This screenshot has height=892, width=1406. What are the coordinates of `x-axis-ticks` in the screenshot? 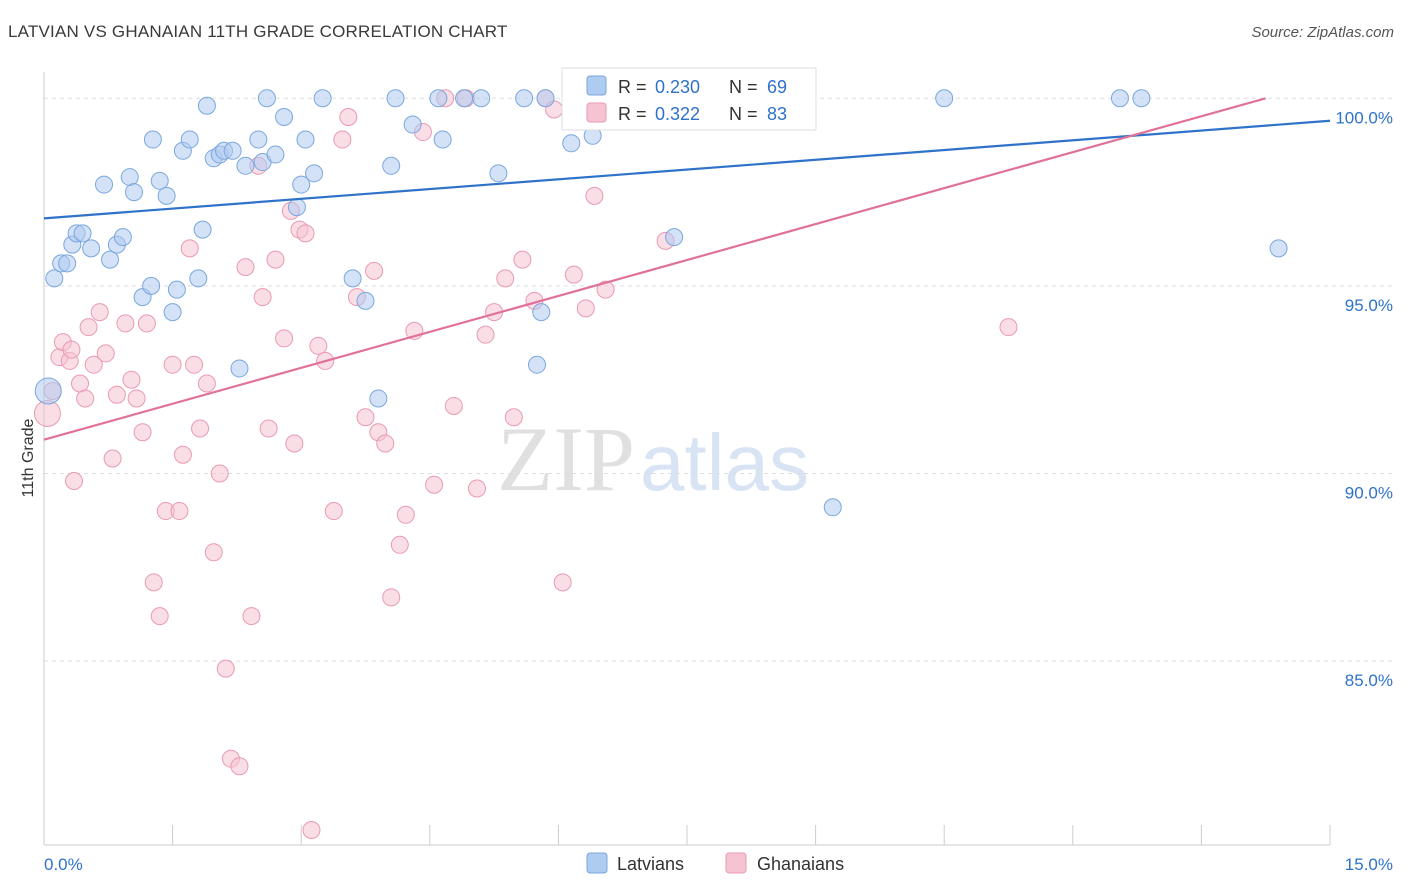 It's located at (751, 835).